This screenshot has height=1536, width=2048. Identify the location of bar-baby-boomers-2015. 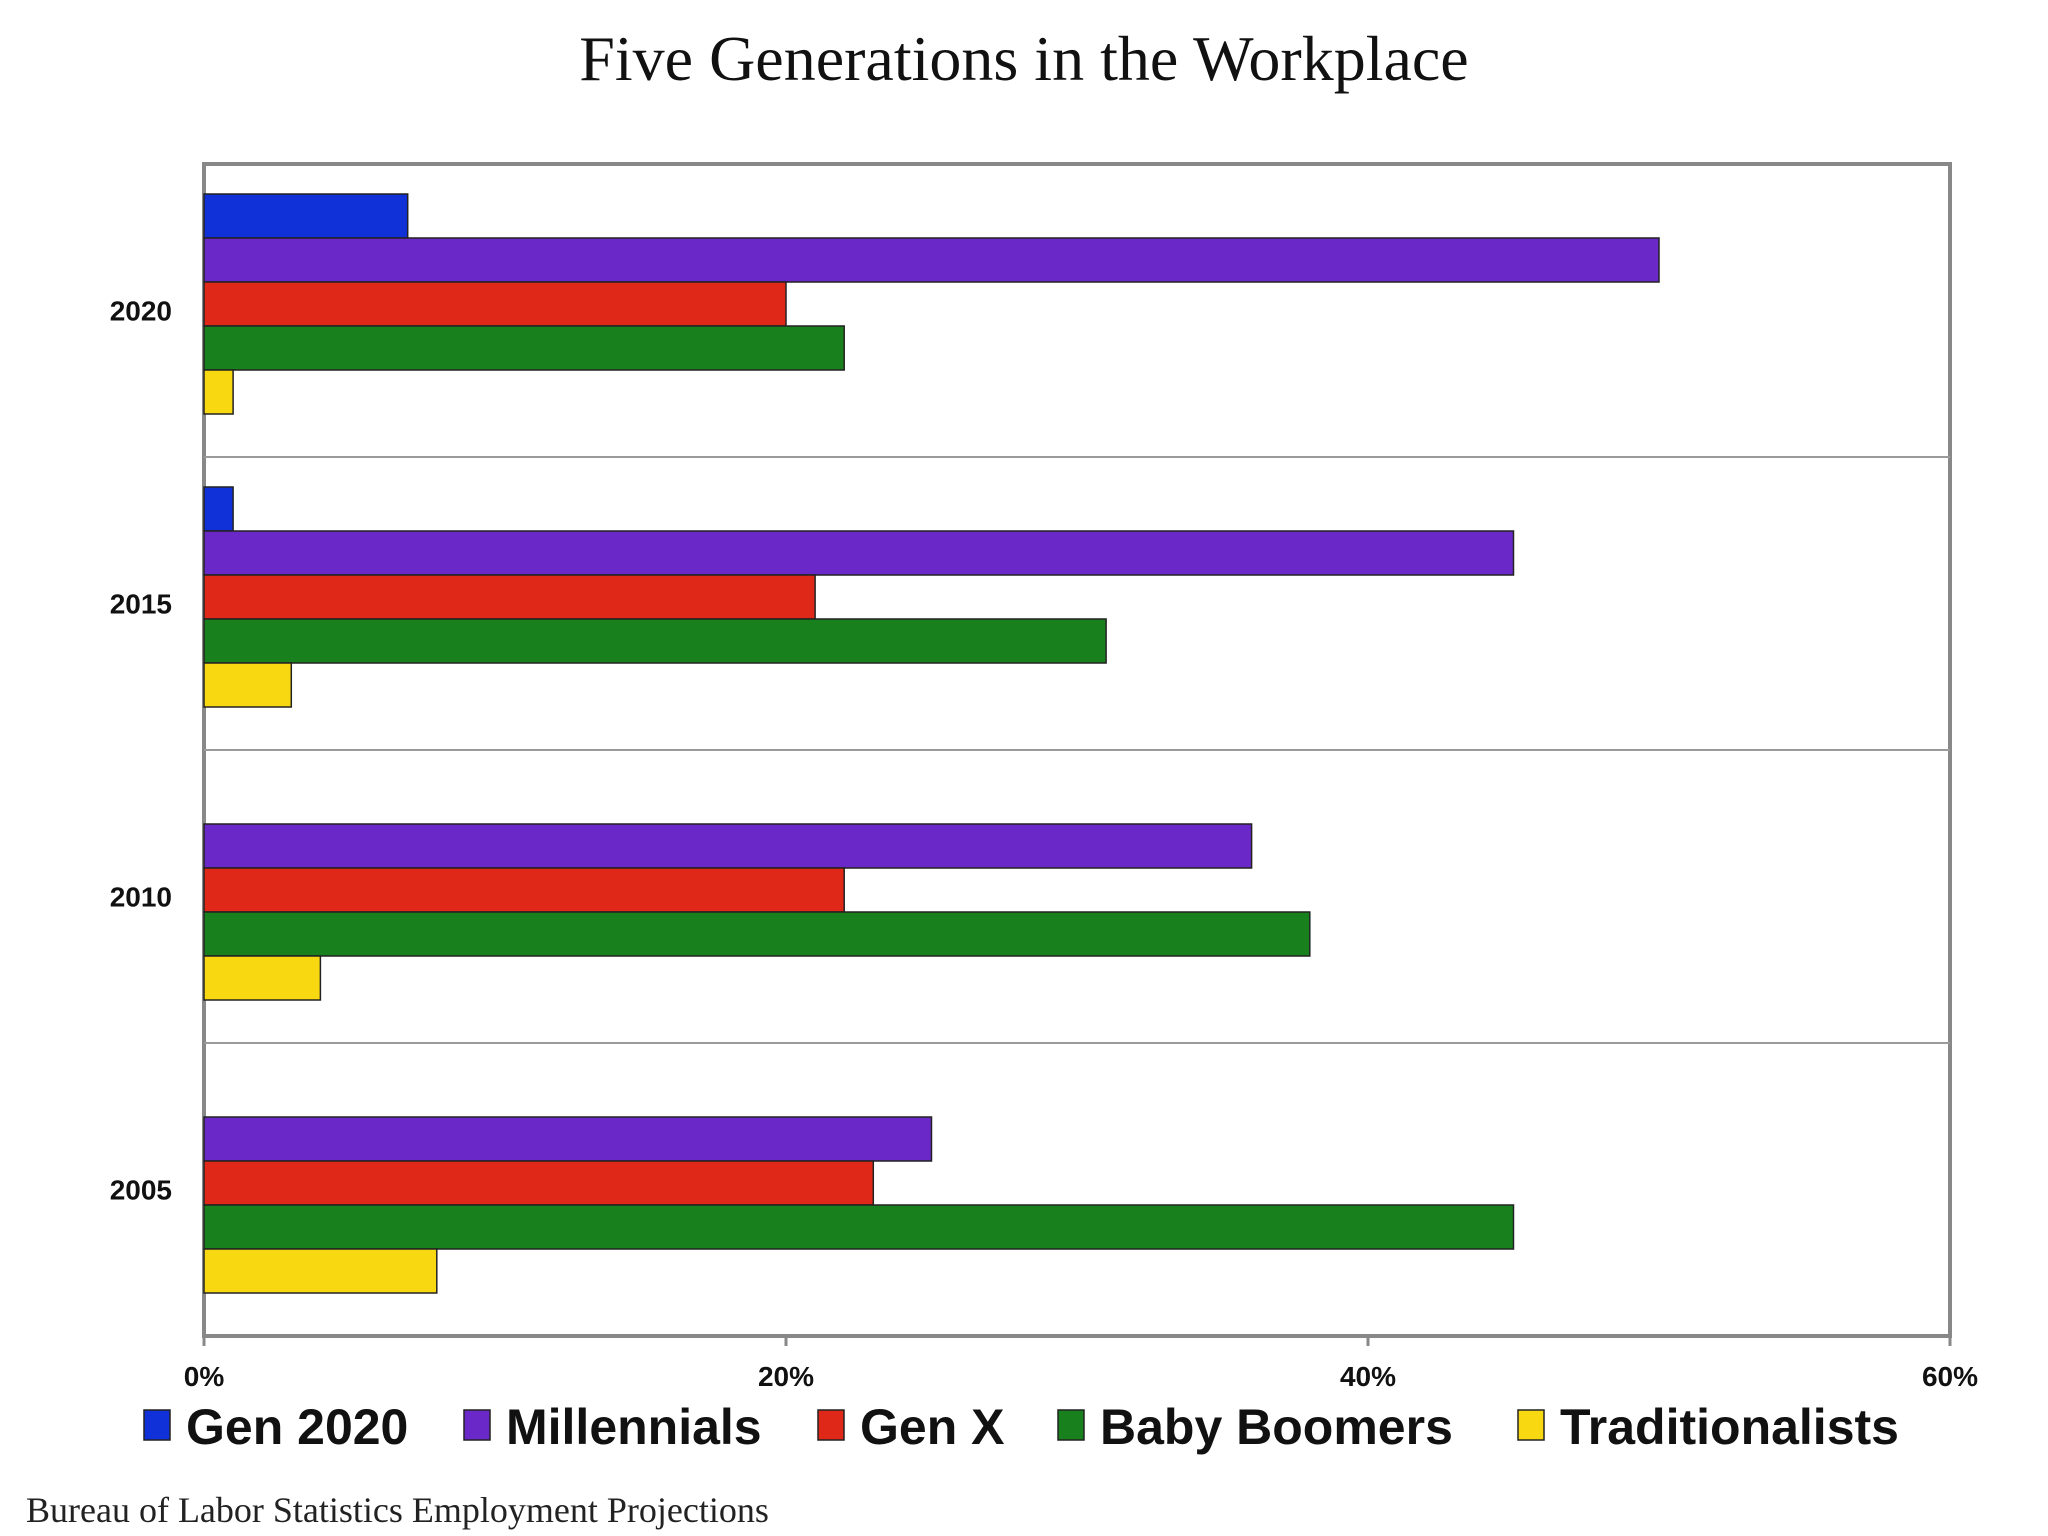
(655, 641).